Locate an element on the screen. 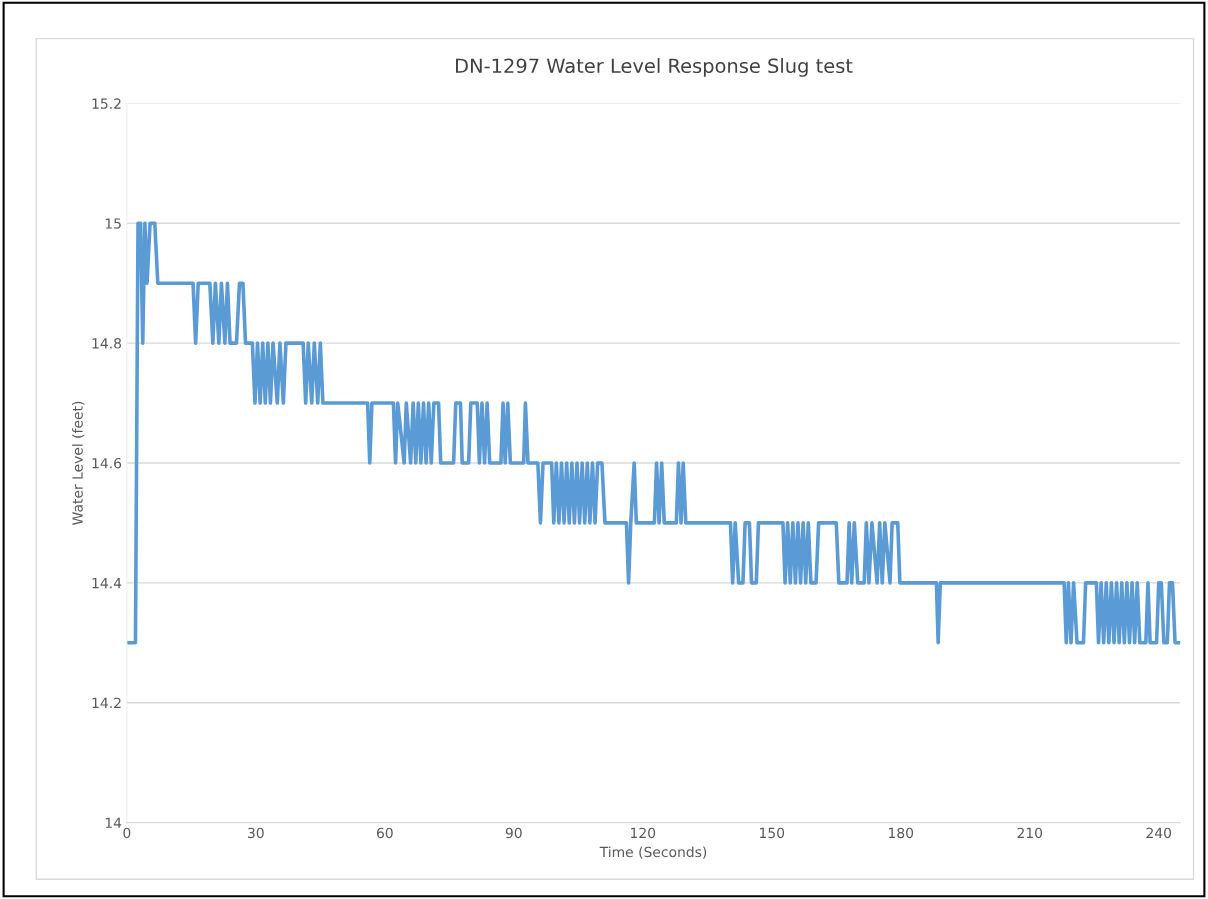 The width and height of the screenshot is (1208, 899). x-tick-label: 150 is located at coordinates (772, 833).